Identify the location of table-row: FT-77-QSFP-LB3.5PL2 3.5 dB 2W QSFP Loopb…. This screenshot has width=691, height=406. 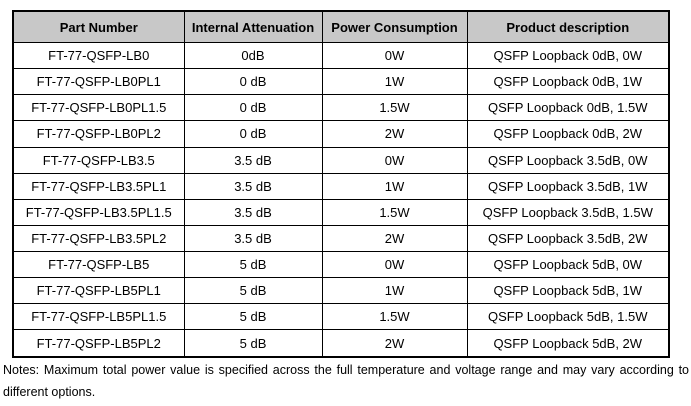
(341, 238).